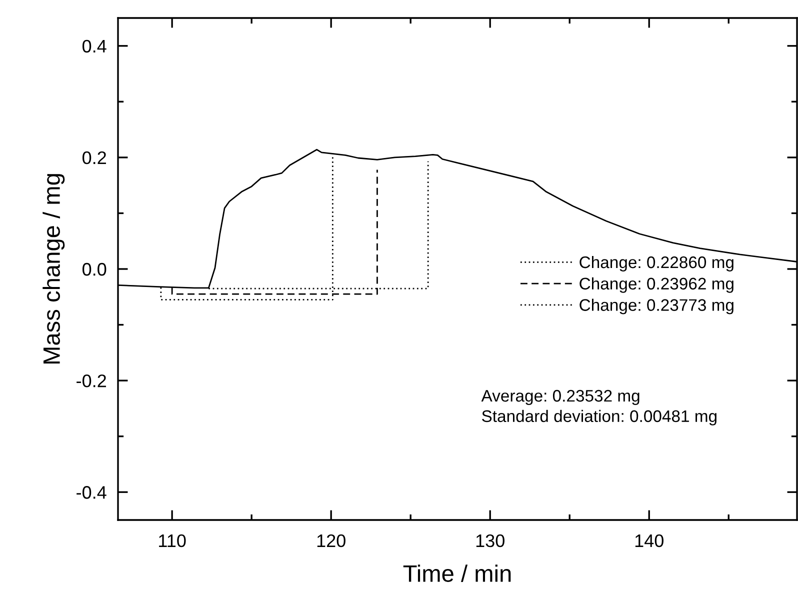 The height and width of the screenshot is (595, 798). Describe the element at coordinates (94, 157) in the screenshot. I see `y-tick-label: 0.2` at that location.